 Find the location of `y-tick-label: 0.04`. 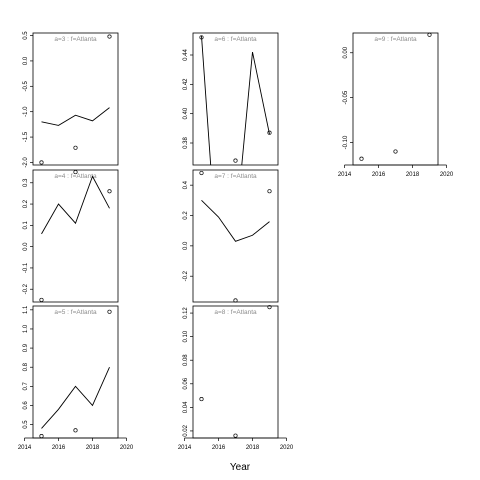

y-tick-label: 0.04 is located at coordinates (186, 407).